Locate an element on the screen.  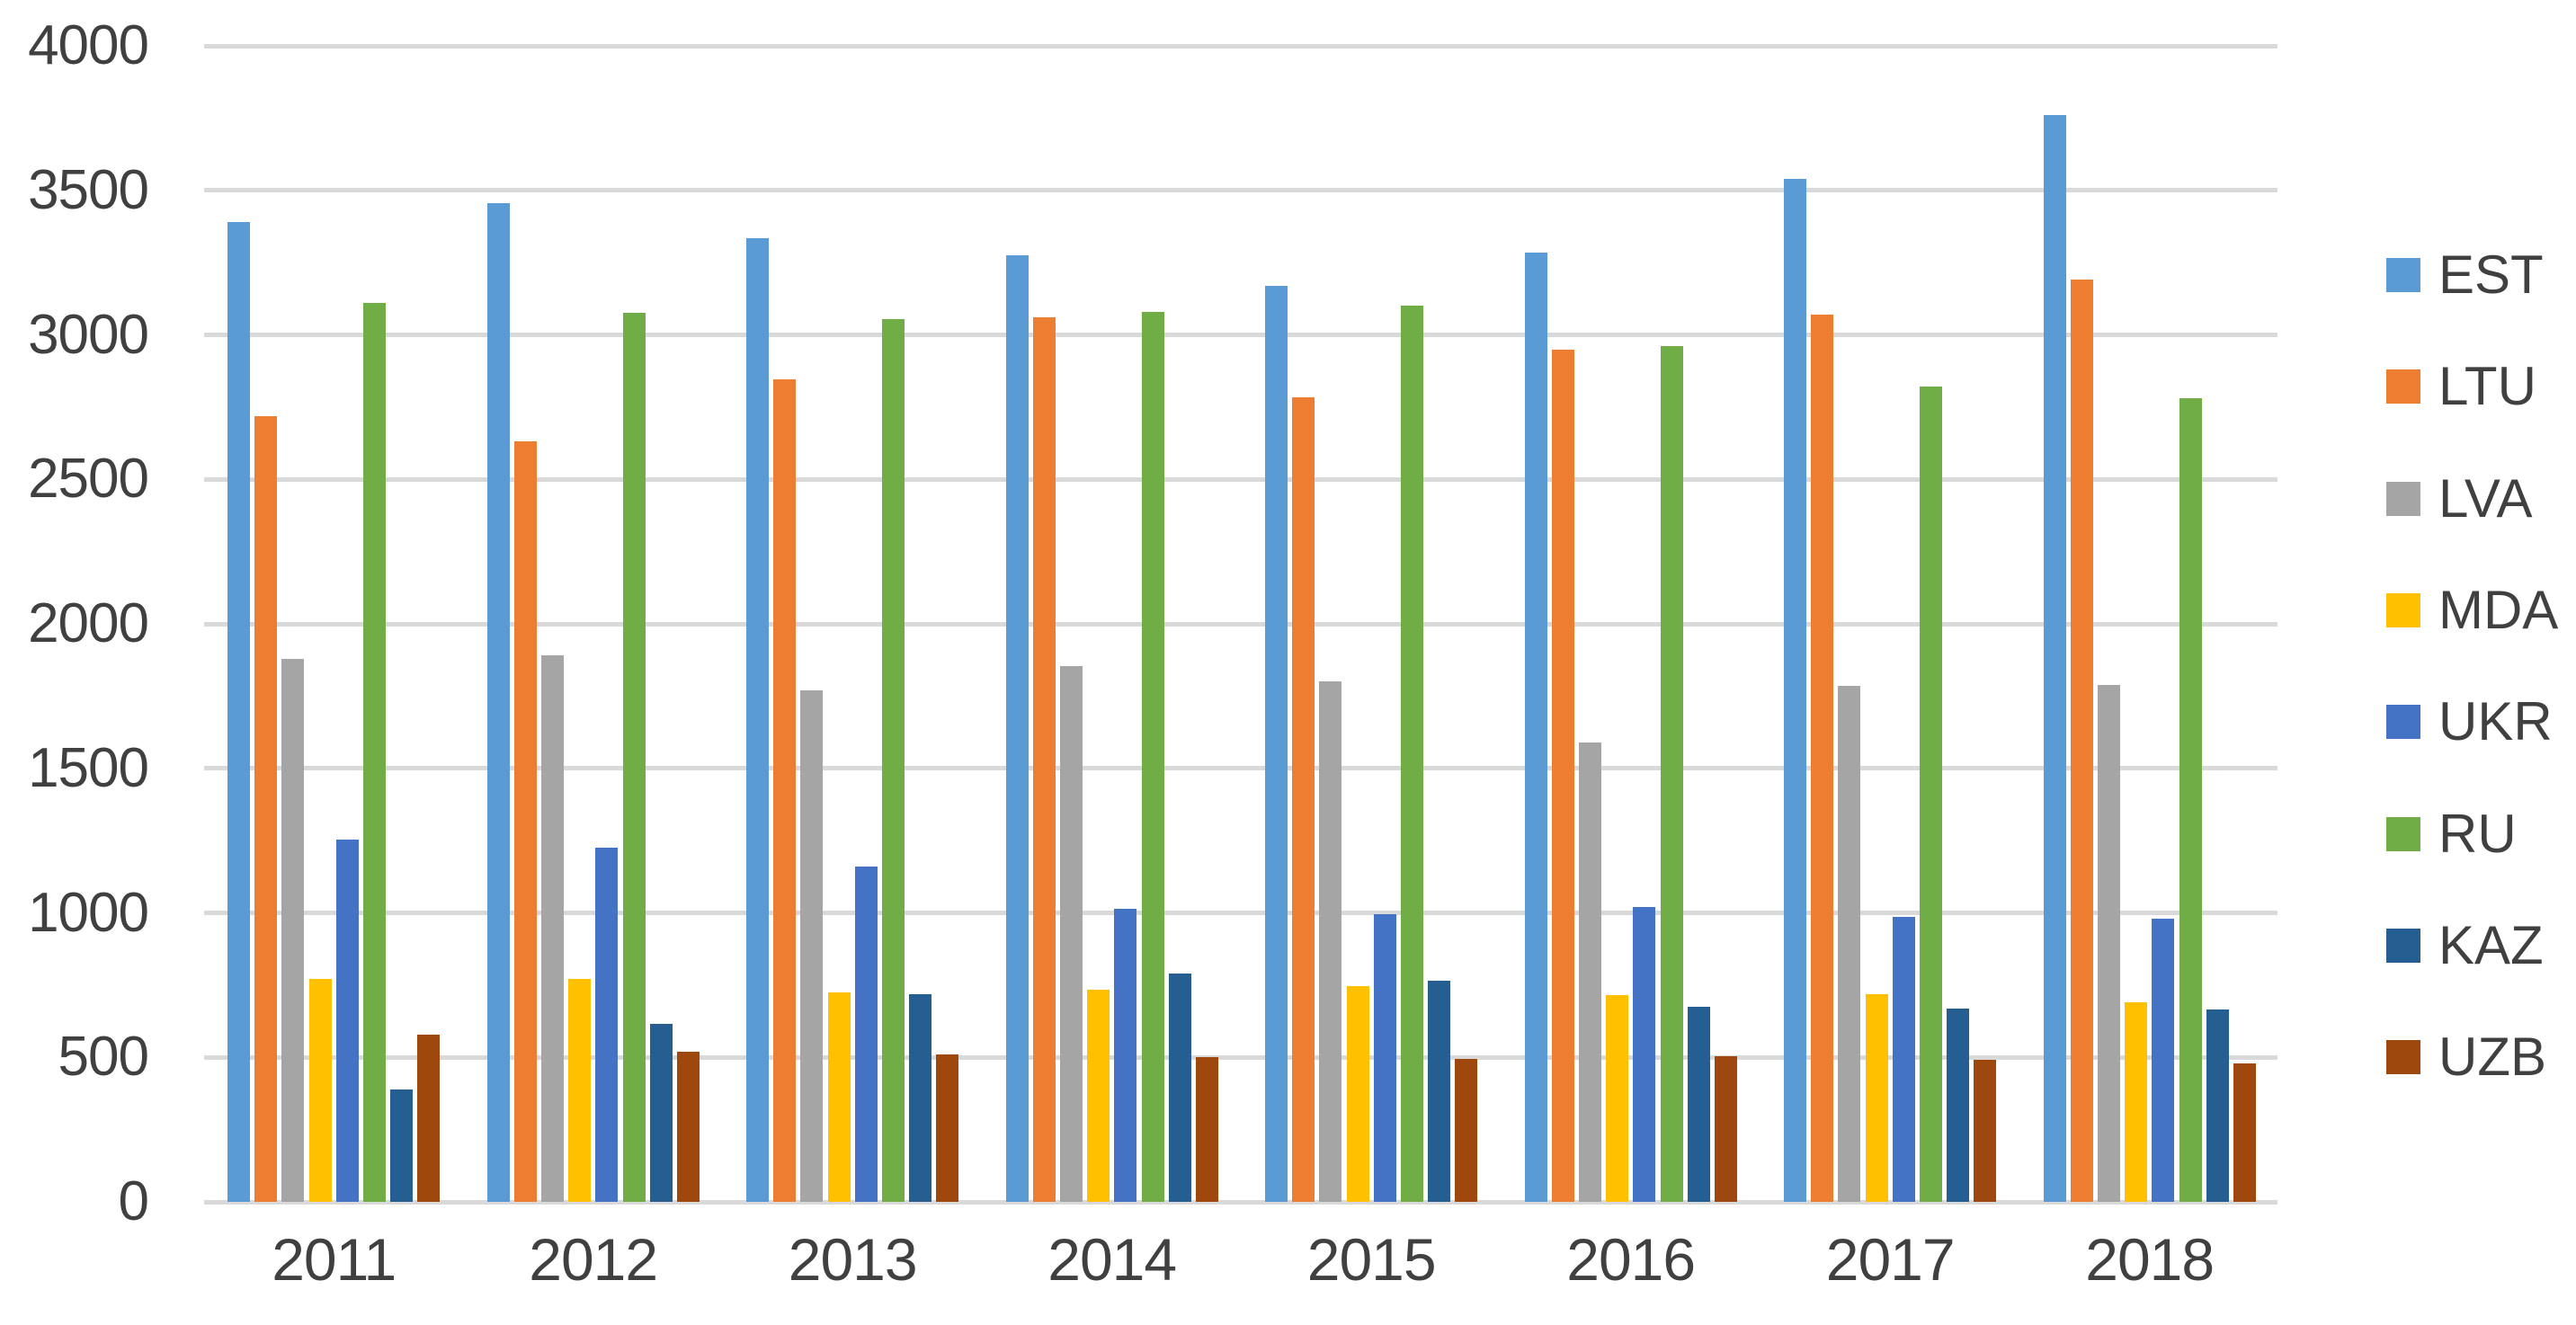
bar-UZB-2015 is located at coordinates (1467, 1130).